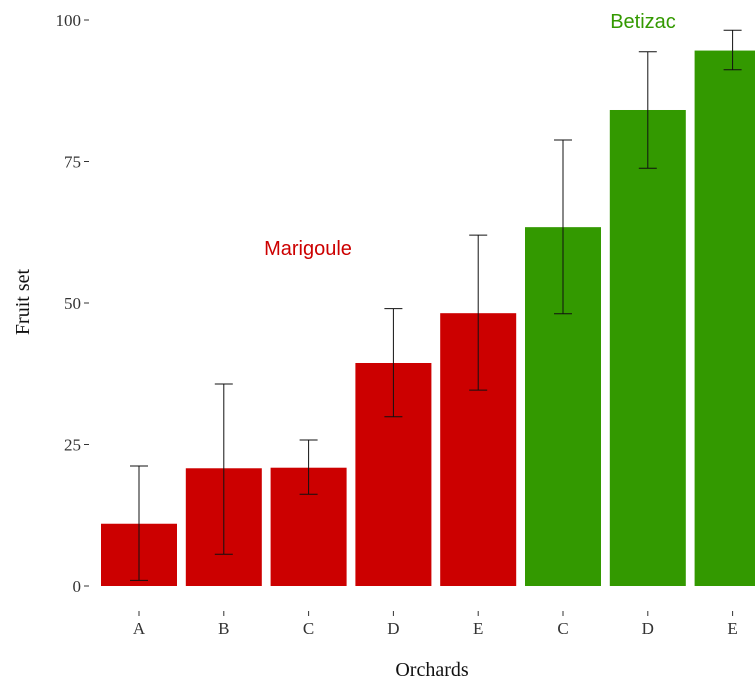 Image resolution: width=755 pixels, height=678 pixels. I want to click on y-tick-label-3: 75, so click(72, 162).